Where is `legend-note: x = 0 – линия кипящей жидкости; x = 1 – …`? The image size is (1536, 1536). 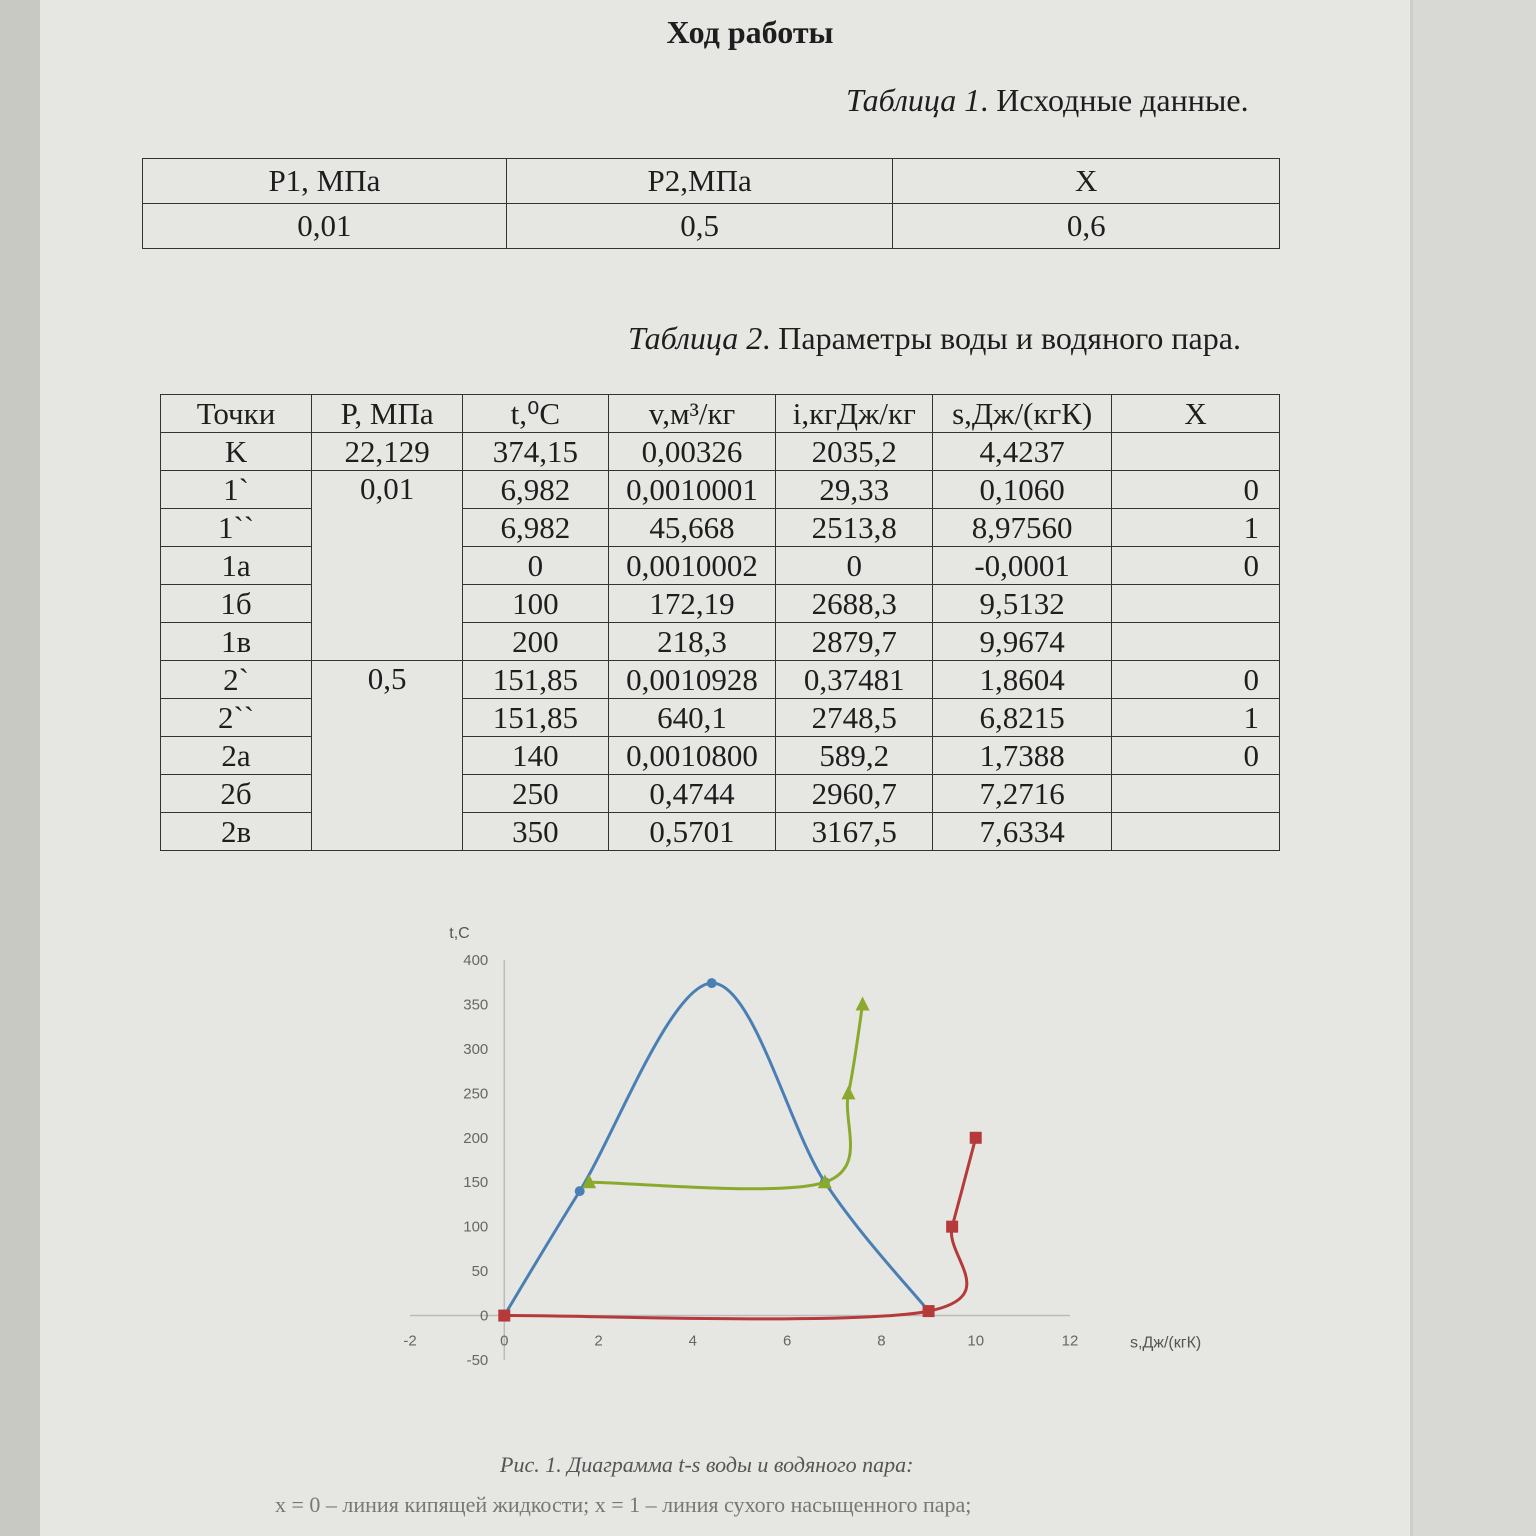
legend-note: x = 0 – линия кипящей жидкости; x = 1 – … is located at coordinates (623, 1504).